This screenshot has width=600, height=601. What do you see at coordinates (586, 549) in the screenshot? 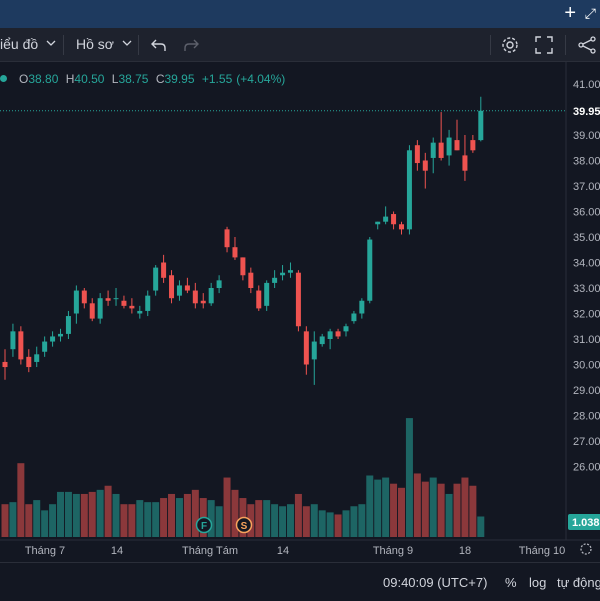
I see `axis-settings-gear-icon` at bounding box center [586, 549].